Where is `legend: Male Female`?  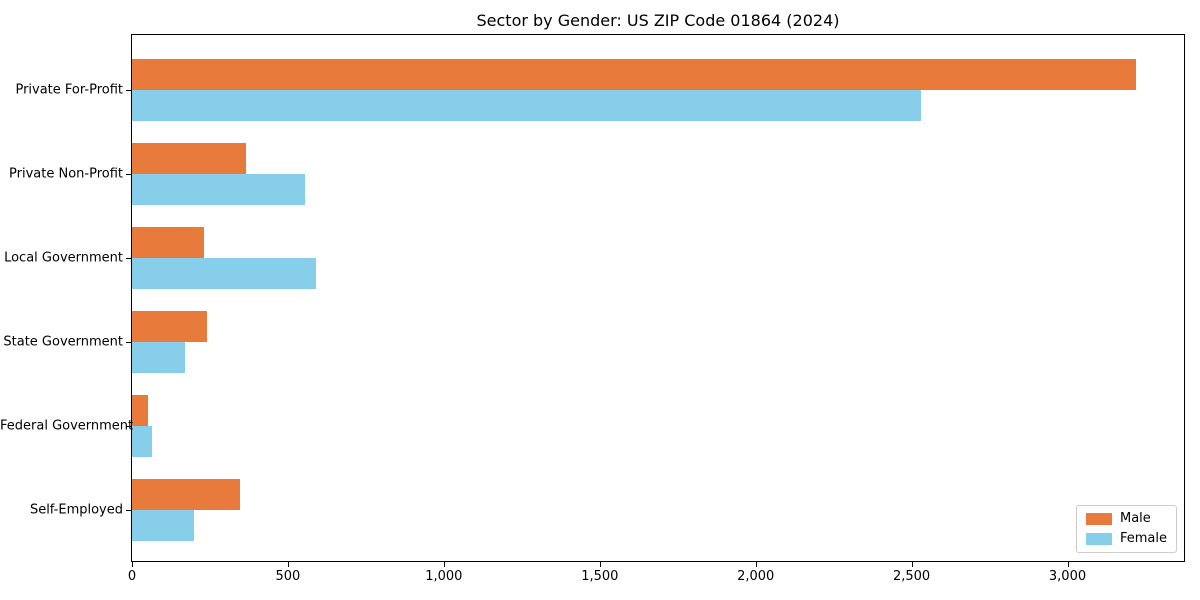
legend: Male Female is located at coordinates (1126, 529).